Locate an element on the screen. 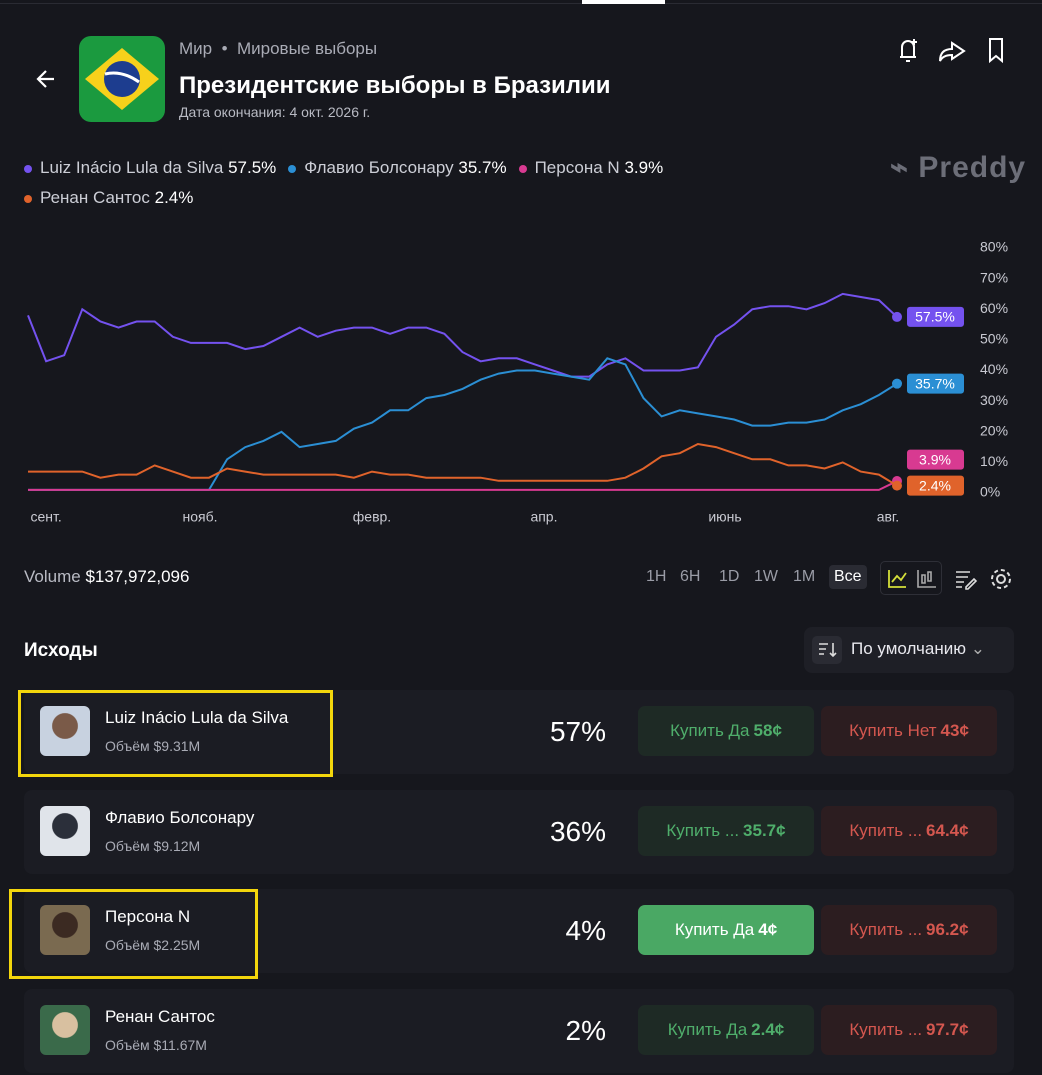 The image size is (1042, 1075). value-pill-label: 2.4% is located at coordinates (935, 485).